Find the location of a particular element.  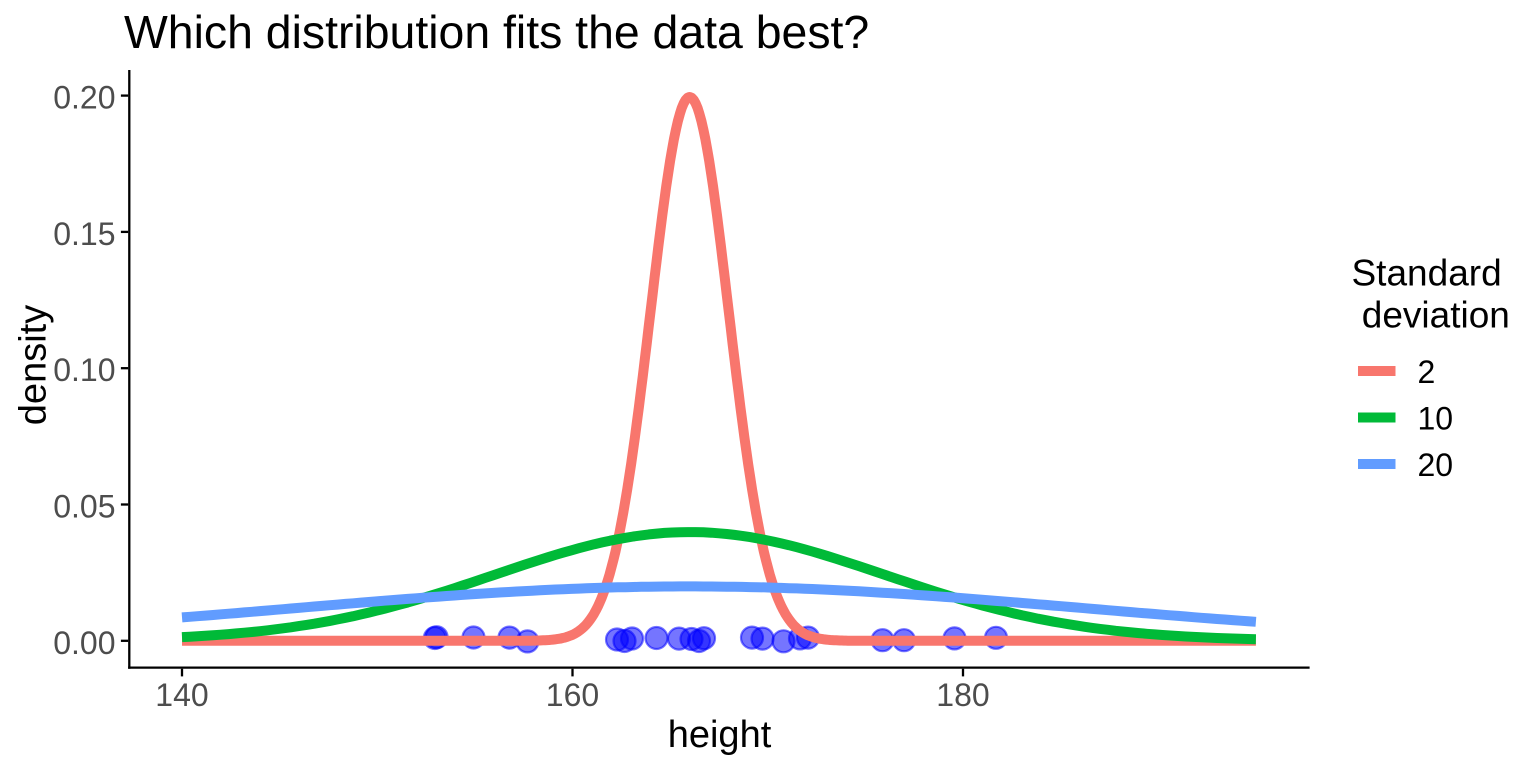

svg-text: 0.20 is located at coordinates (84, 98).